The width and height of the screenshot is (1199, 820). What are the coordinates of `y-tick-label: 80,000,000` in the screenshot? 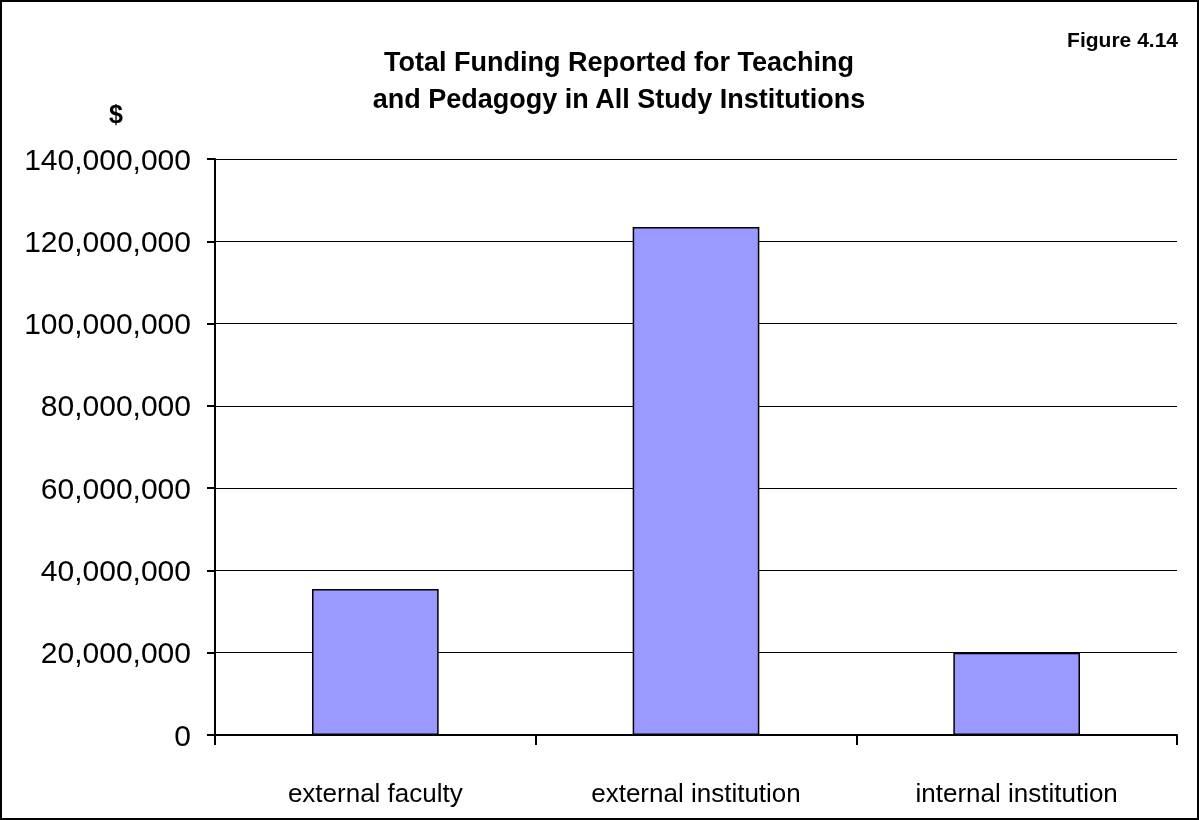 It's located at (115, 406).